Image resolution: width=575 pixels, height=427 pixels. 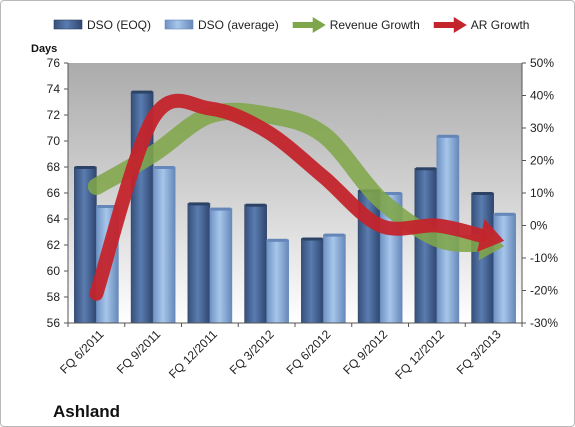 I want to click on legend-swatch-ar-growth-head, so click(x=460, y=25).